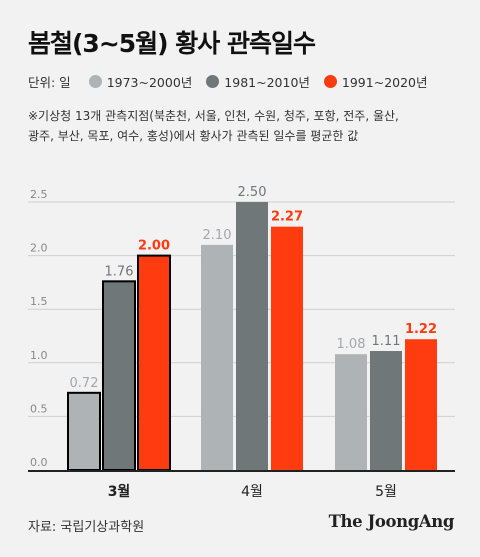 The image size is (480, 557). What do you see at coordinates (39, 462) in the screenshot?
I see `y-tick-label: 0.0` at bounding box center [39, 462].